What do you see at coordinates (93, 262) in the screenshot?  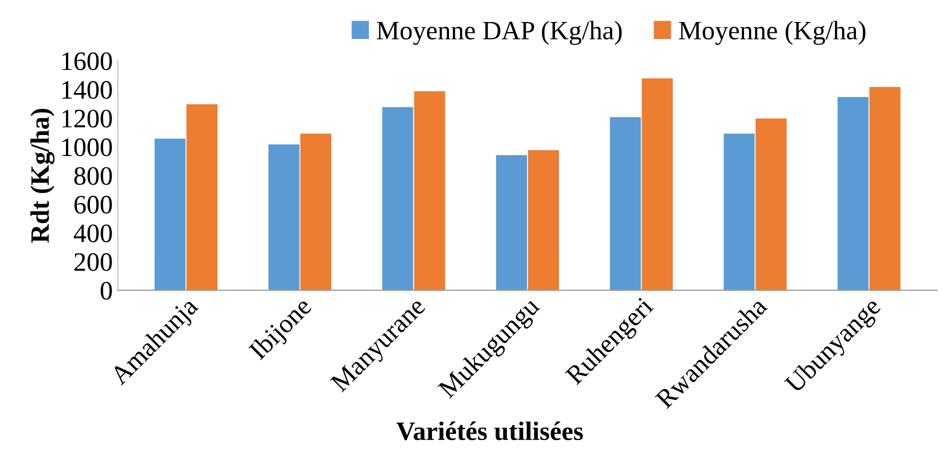 I see `y-tick-label: 200` at bounding box center [93, 262].